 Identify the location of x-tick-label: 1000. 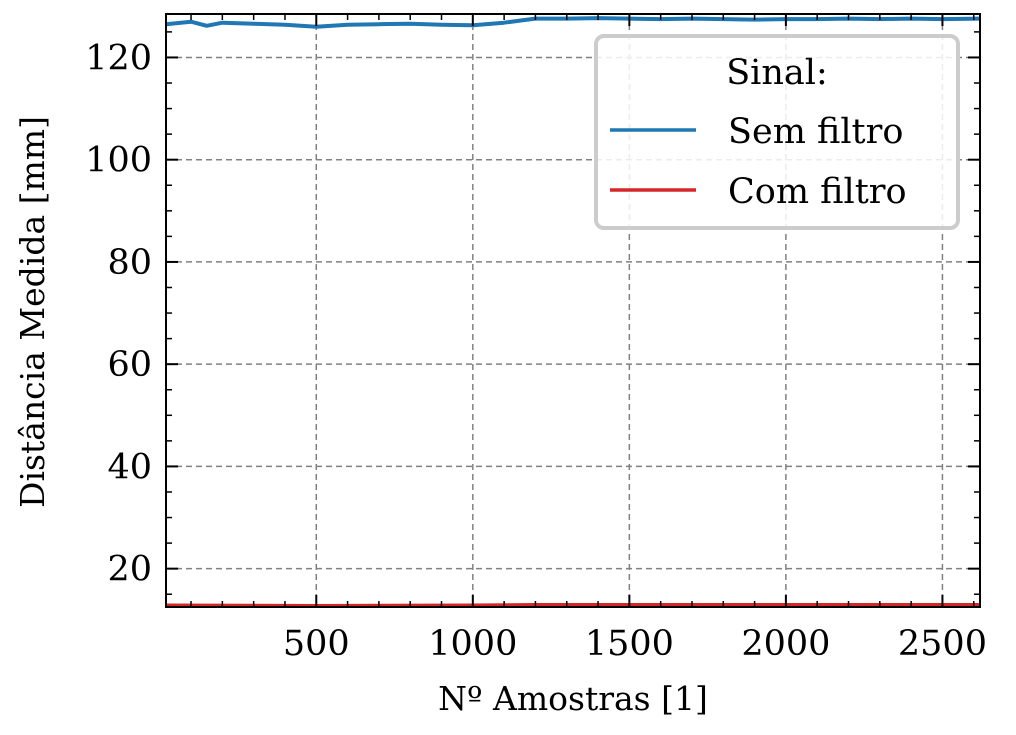
(472, 644).